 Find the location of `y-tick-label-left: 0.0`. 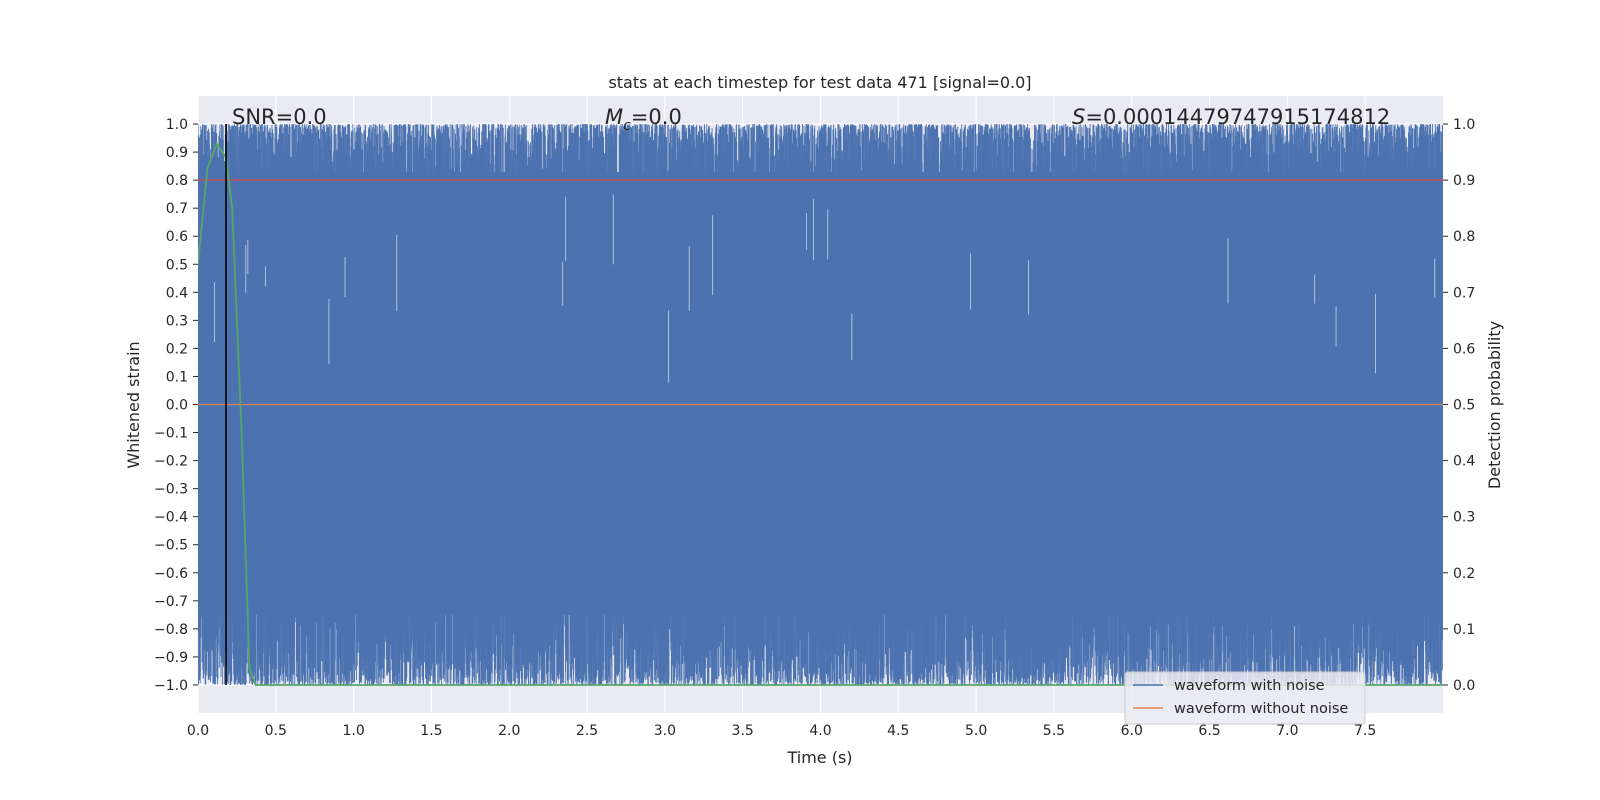

y-tick-label-left: 0.0 is located at coordinates (177, 406).